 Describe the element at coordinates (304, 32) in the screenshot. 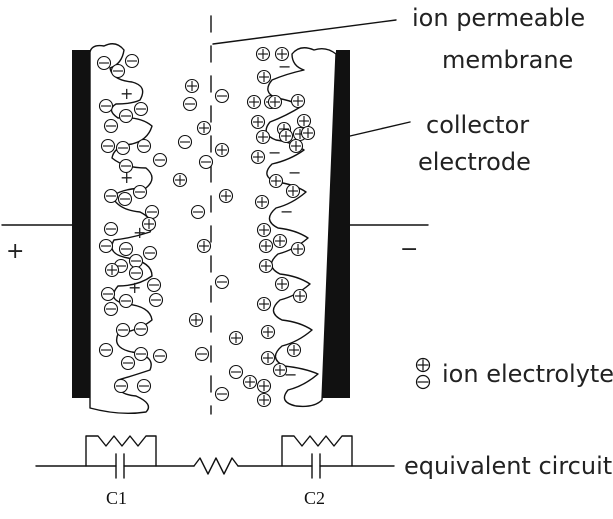

I see `membrane-pointer-line` at that location.